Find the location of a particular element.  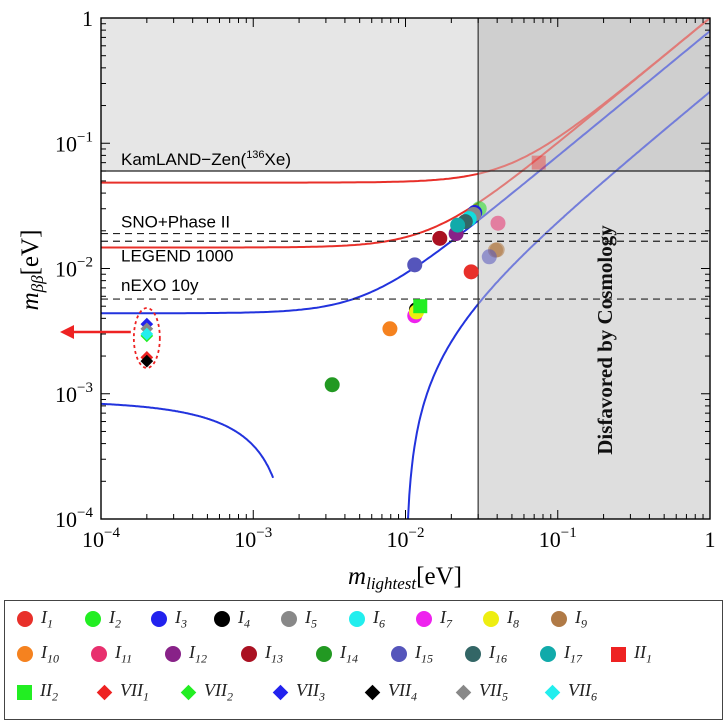

legend-label: I7 is located at coordinates (446, 618).